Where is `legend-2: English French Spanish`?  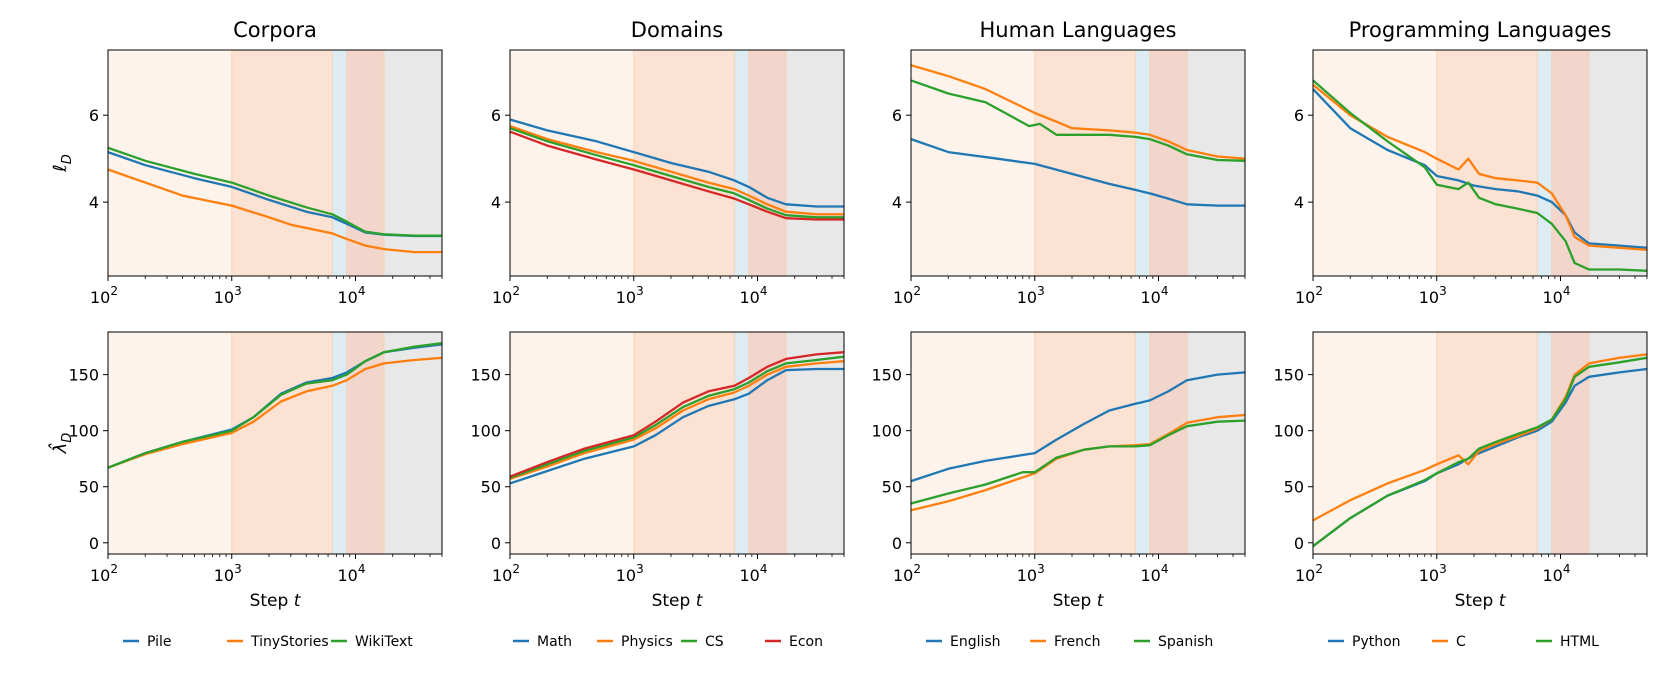 legend-2: English French Spanish is located at coordinates (1069, 642).